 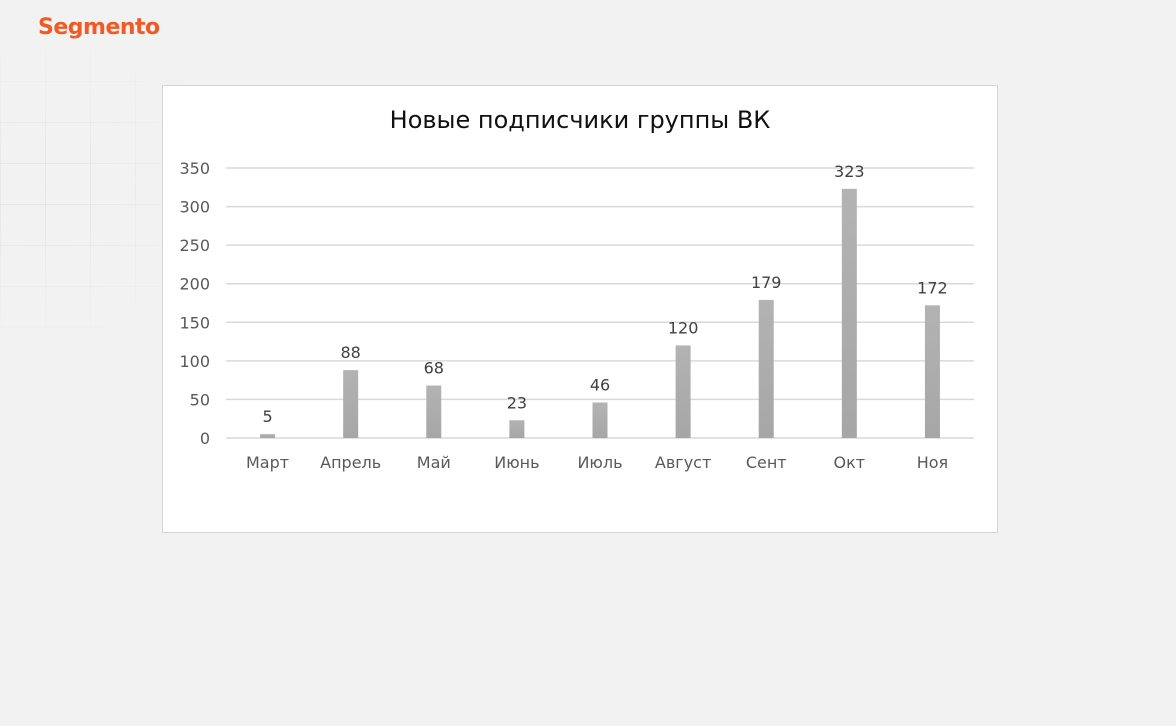 I want to click on y-tick-label: 300, so click(x=194, y=207).